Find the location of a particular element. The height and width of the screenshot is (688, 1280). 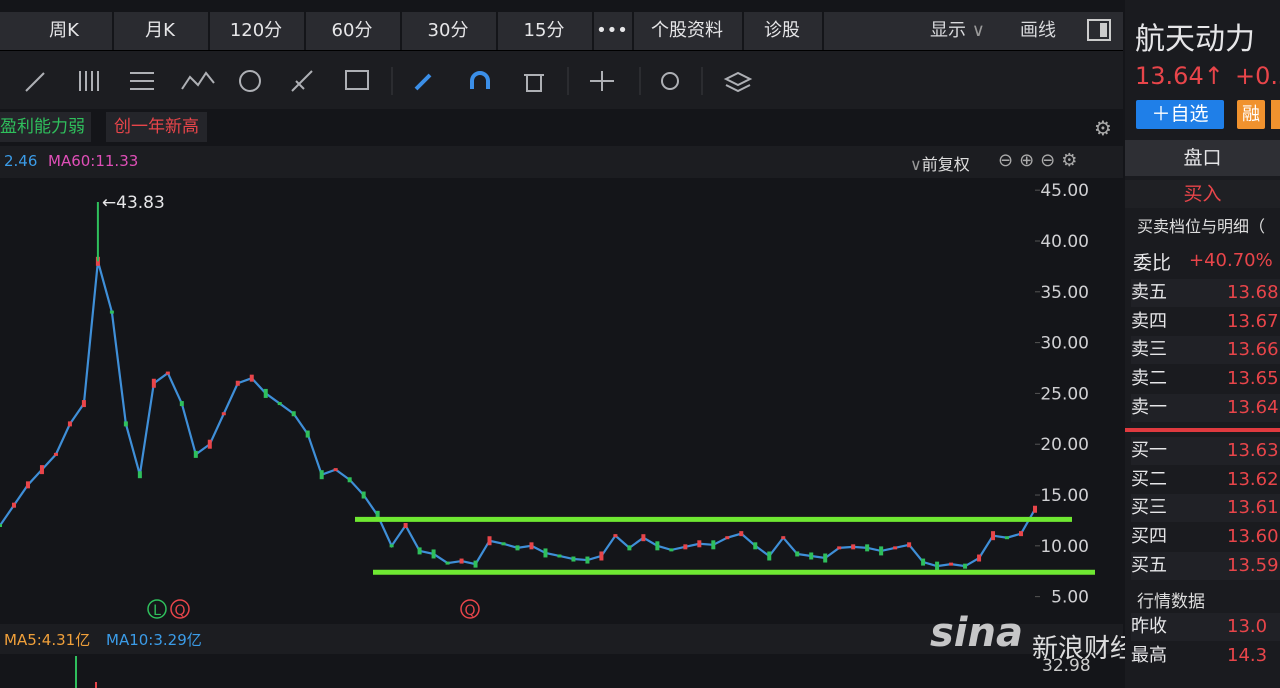

level-label: 买一 is located at coordinates (1149, 450).